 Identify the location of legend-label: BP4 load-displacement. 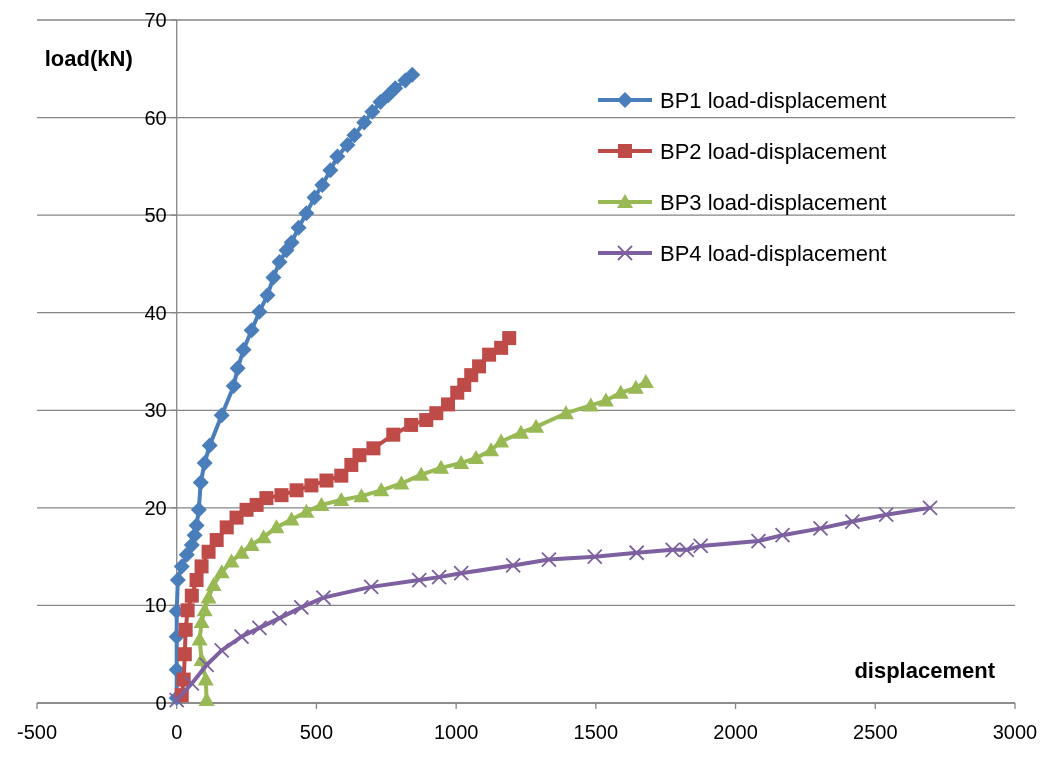
(773, 253).